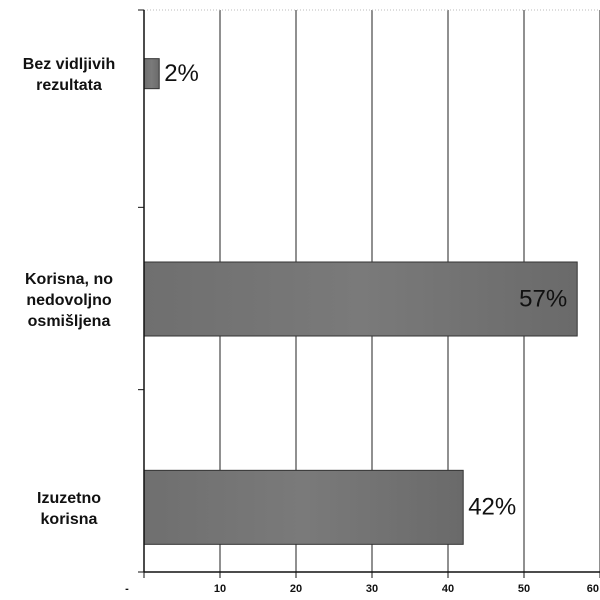  What do you see at coordinates (127, 589) in the screenshot?
I see `x-tick-label: -` at bounding box center [127, 589].